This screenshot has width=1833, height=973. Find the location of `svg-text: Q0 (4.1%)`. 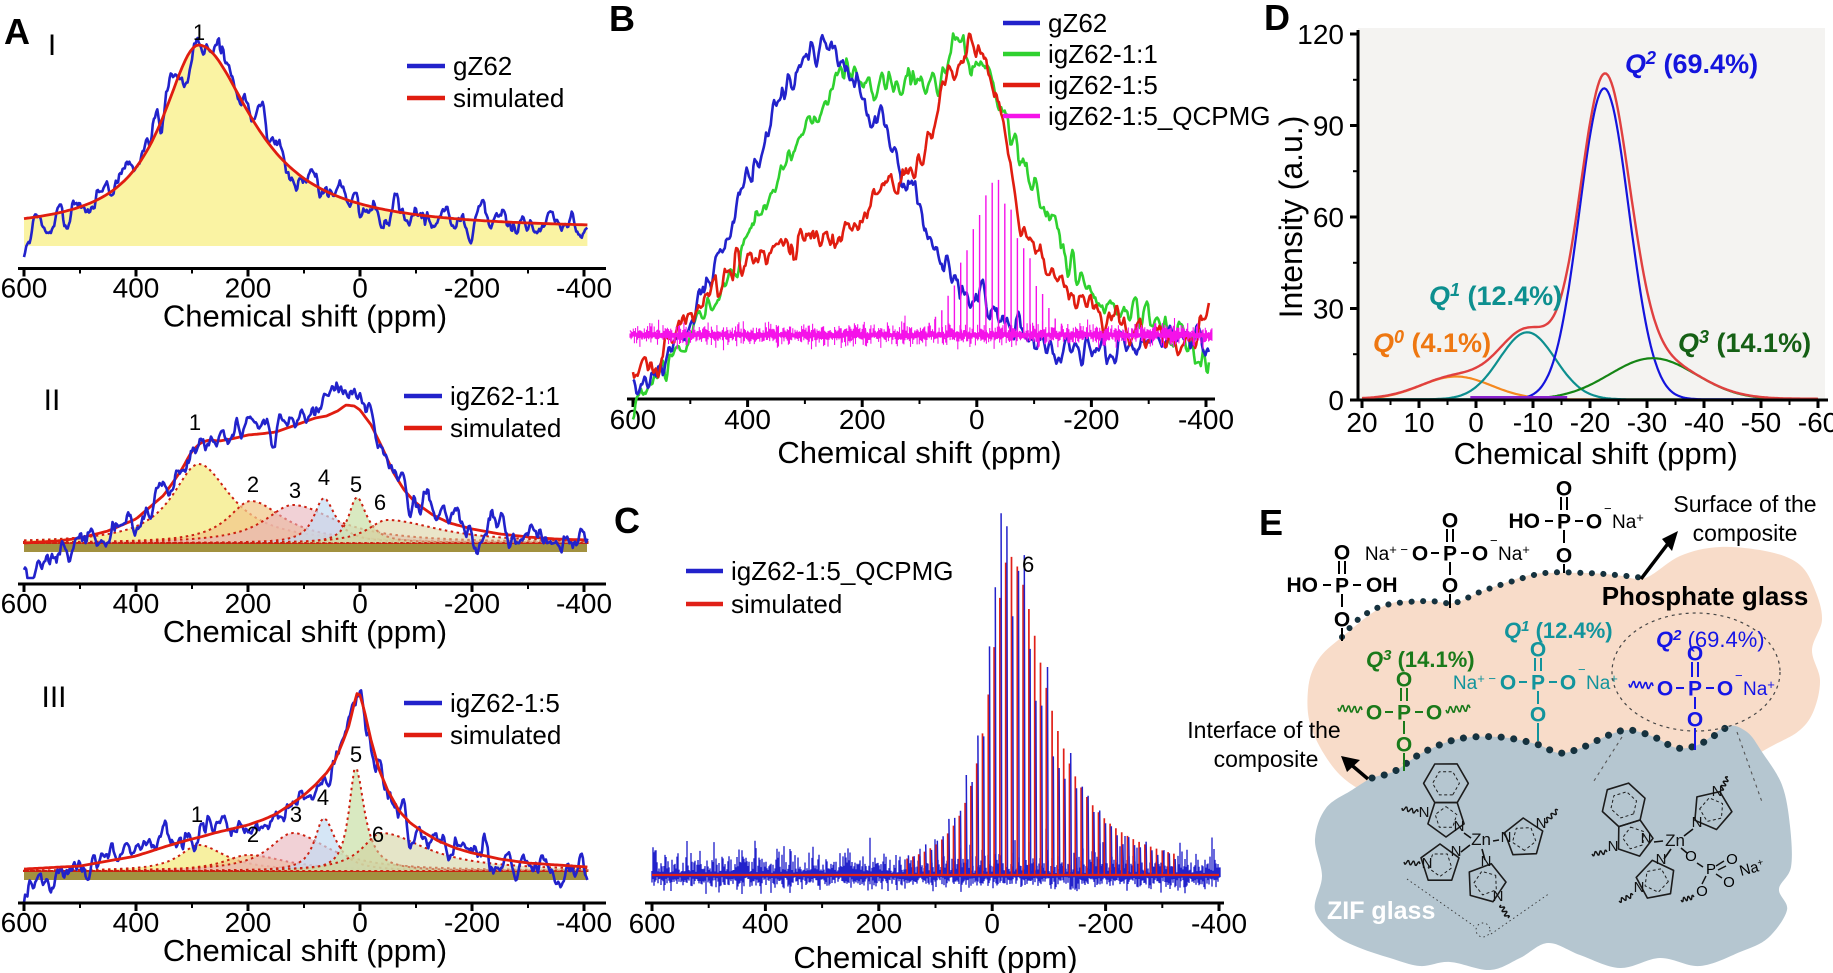

svg-text: Q0 (4.1%) is located at coordinates (1432, 342).